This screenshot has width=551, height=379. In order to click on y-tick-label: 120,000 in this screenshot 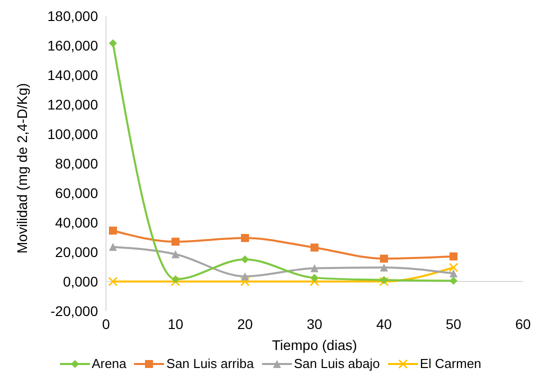, I will do `click(72, 104)`.